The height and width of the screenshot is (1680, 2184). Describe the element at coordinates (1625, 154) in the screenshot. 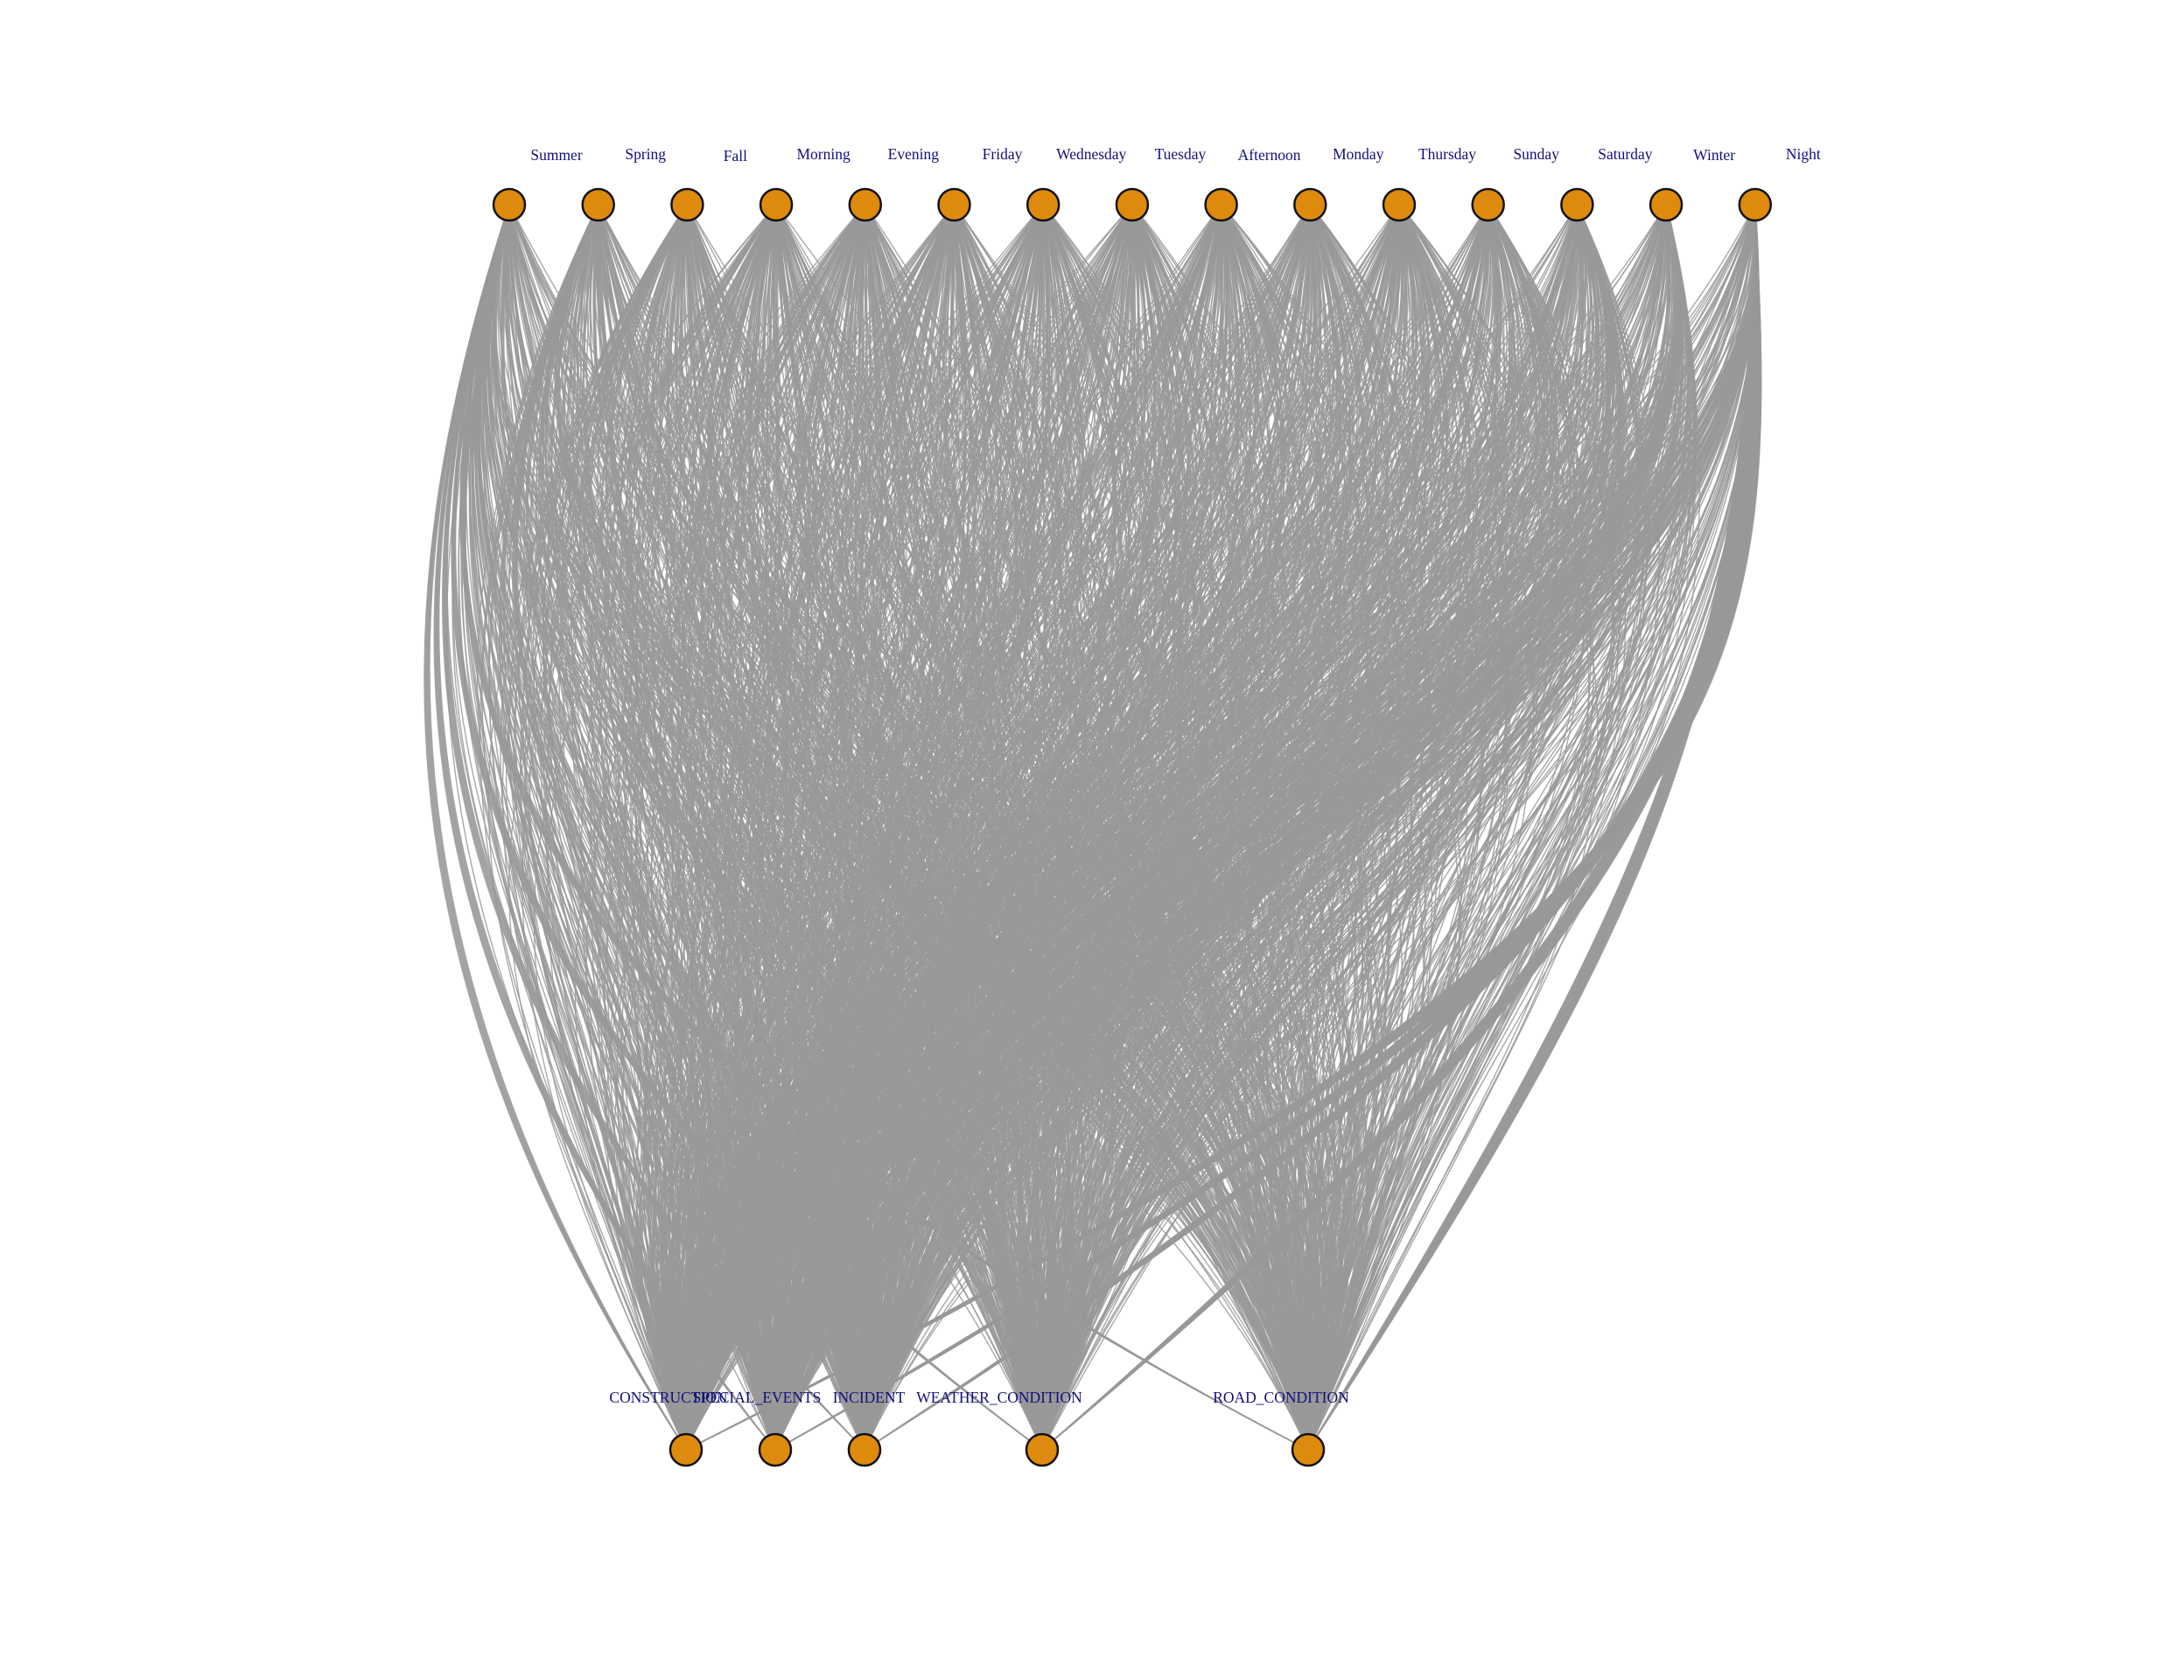

I see `node-label-saturday: Saturday` at that location.